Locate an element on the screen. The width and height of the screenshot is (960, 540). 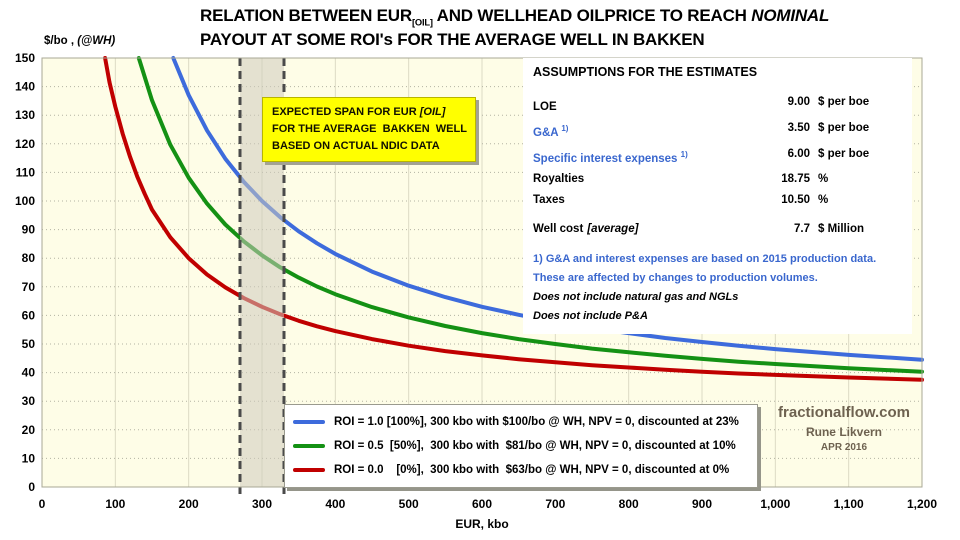
y-axis-title: $/bo , (@WH) is located at coordinates (80, 41).